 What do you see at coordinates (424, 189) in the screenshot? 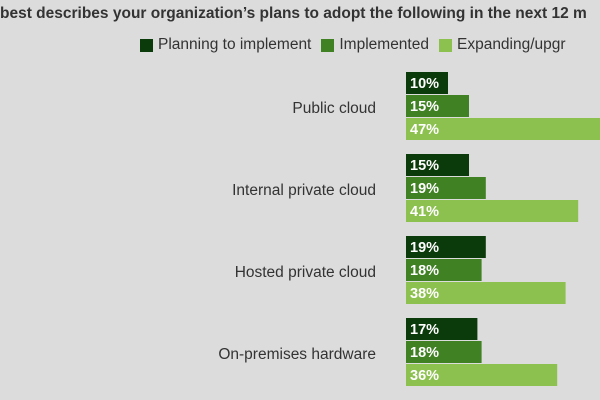
I see `bar-label-internal-private-cloud-implemented: 19%` at bounding box center [424, 189].